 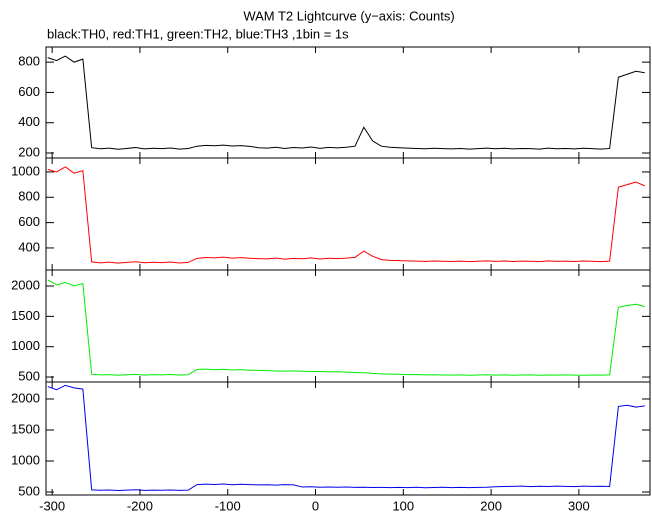 What do you see at coordinates (348, 15) in the screenshot?
I see `chart-title: WAM T2 Lightcurve (y−axis: Counts)` at bounding box center [348, 15].